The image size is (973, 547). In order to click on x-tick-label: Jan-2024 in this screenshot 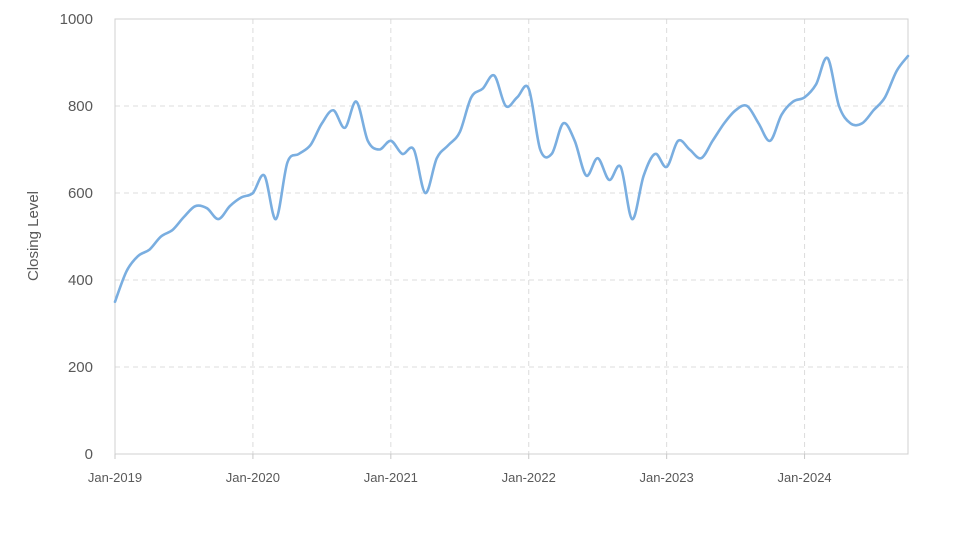, I will do `click(804, 477)`.